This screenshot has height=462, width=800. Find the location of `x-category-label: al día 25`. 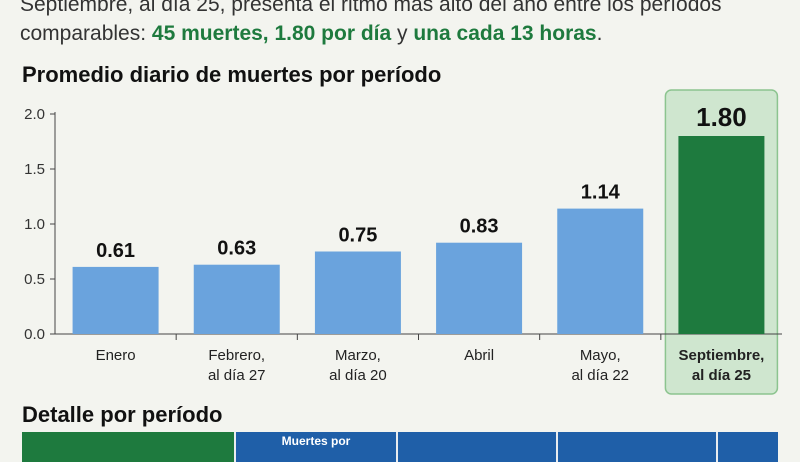

x-category-label: al día 25 is located at coordinates (721, 375).